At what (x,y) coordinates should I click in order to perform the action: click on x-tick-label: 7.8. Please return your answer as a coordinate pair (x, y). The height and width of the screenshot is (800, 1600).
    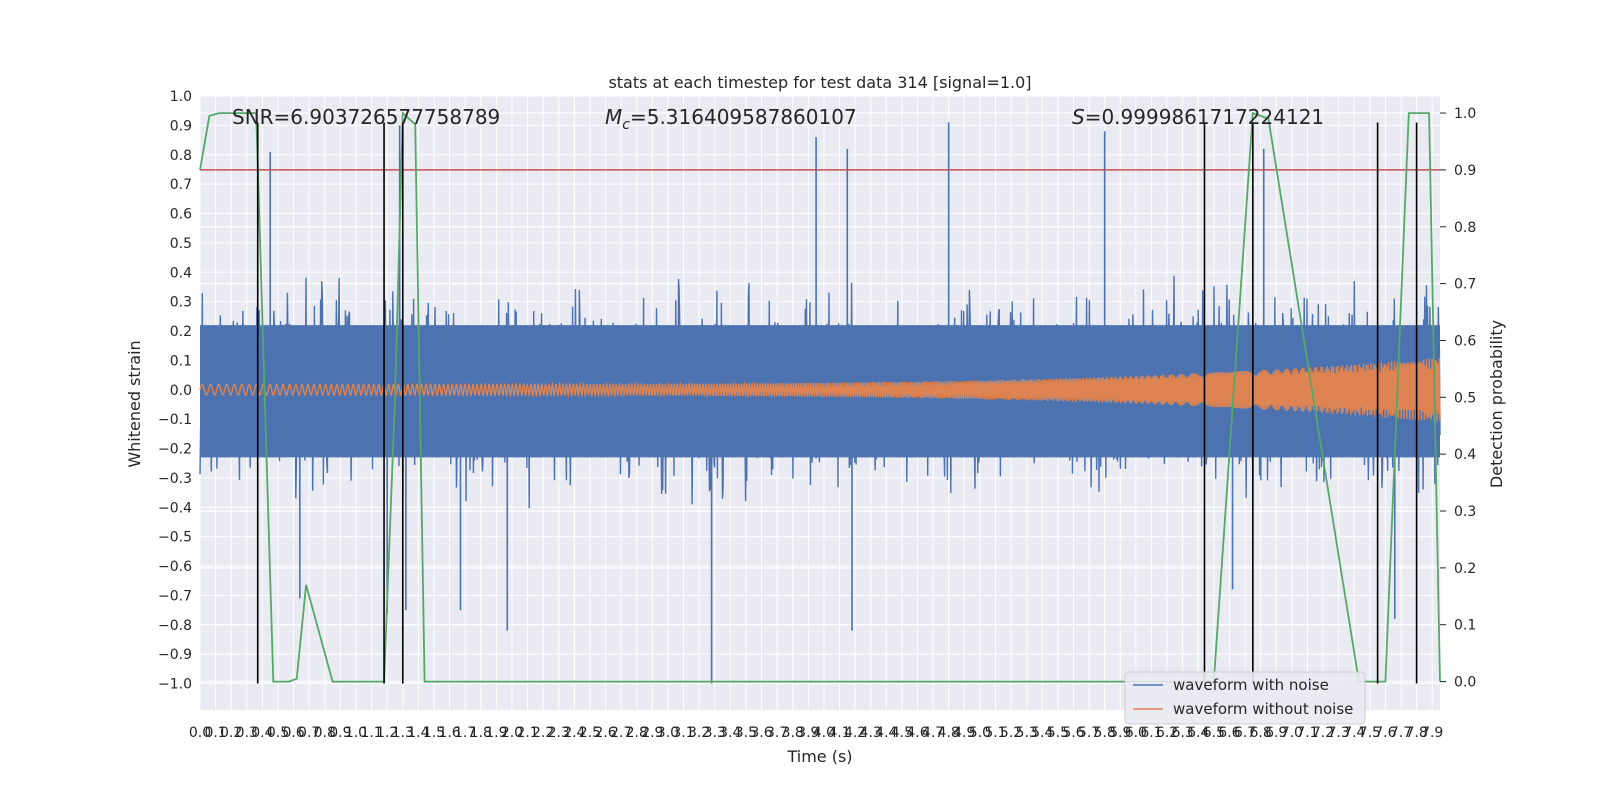
    Looking at the image, I should click on (1416, 733).